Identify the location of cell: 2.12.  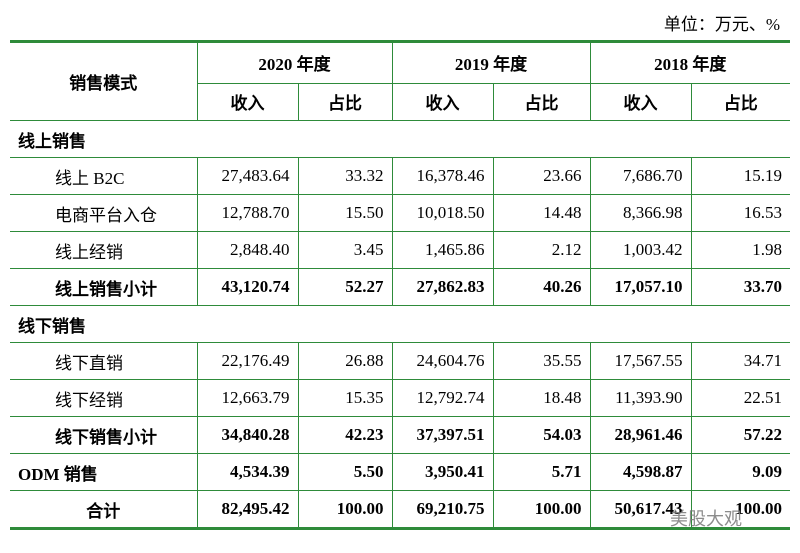
(541, 250).